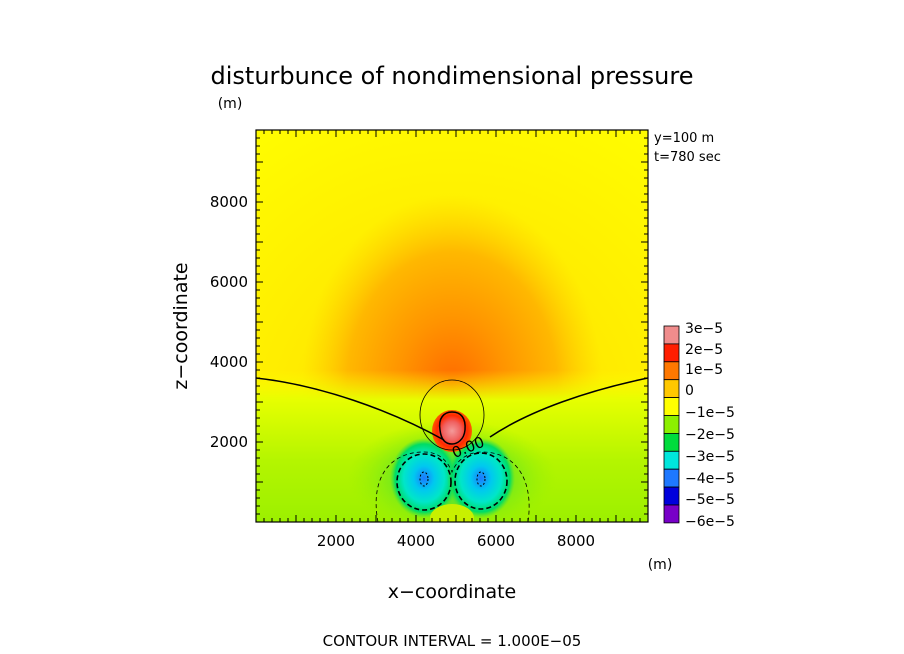 The height and width of the screenshot is (654, 904). I want to click on colorbar-label: 1e−5, so click(704, 370).